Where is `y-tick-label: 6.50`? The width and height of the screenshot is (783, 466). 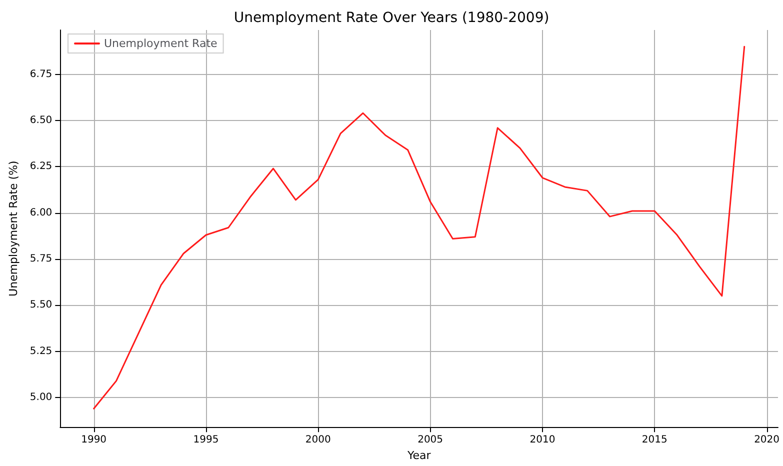
y-tick-label: 6.50 is located at coordinates (41, 120).